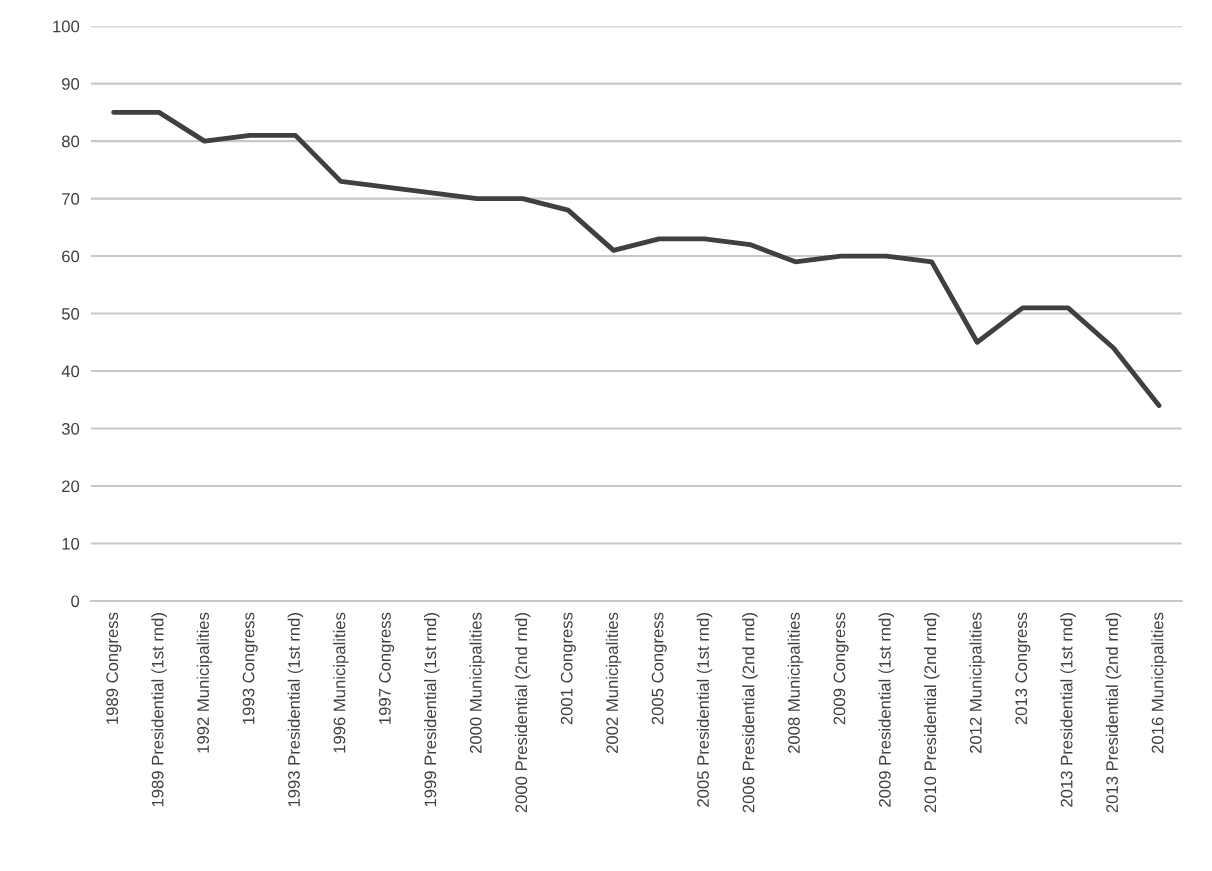  I want to click on x-tick-label: 2016 Municipalities, so click(1159, 682).